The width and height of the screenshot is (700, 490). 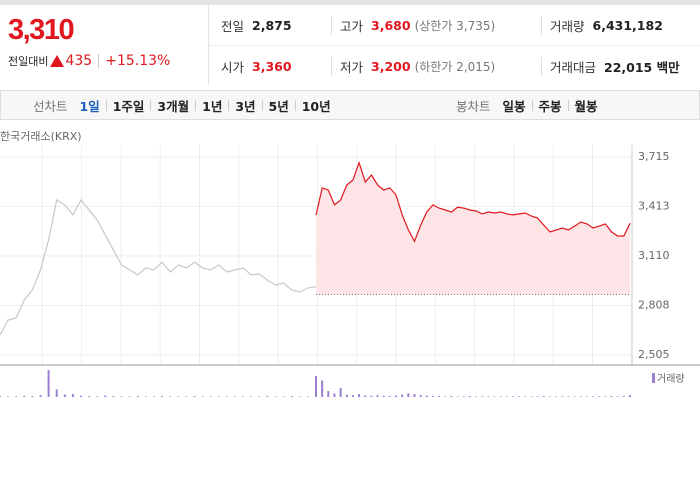 What do you see at coordinates (654, 205) in the screenshot?
I see `y-tick-label: 3,413` at bounding box center [654, 205].